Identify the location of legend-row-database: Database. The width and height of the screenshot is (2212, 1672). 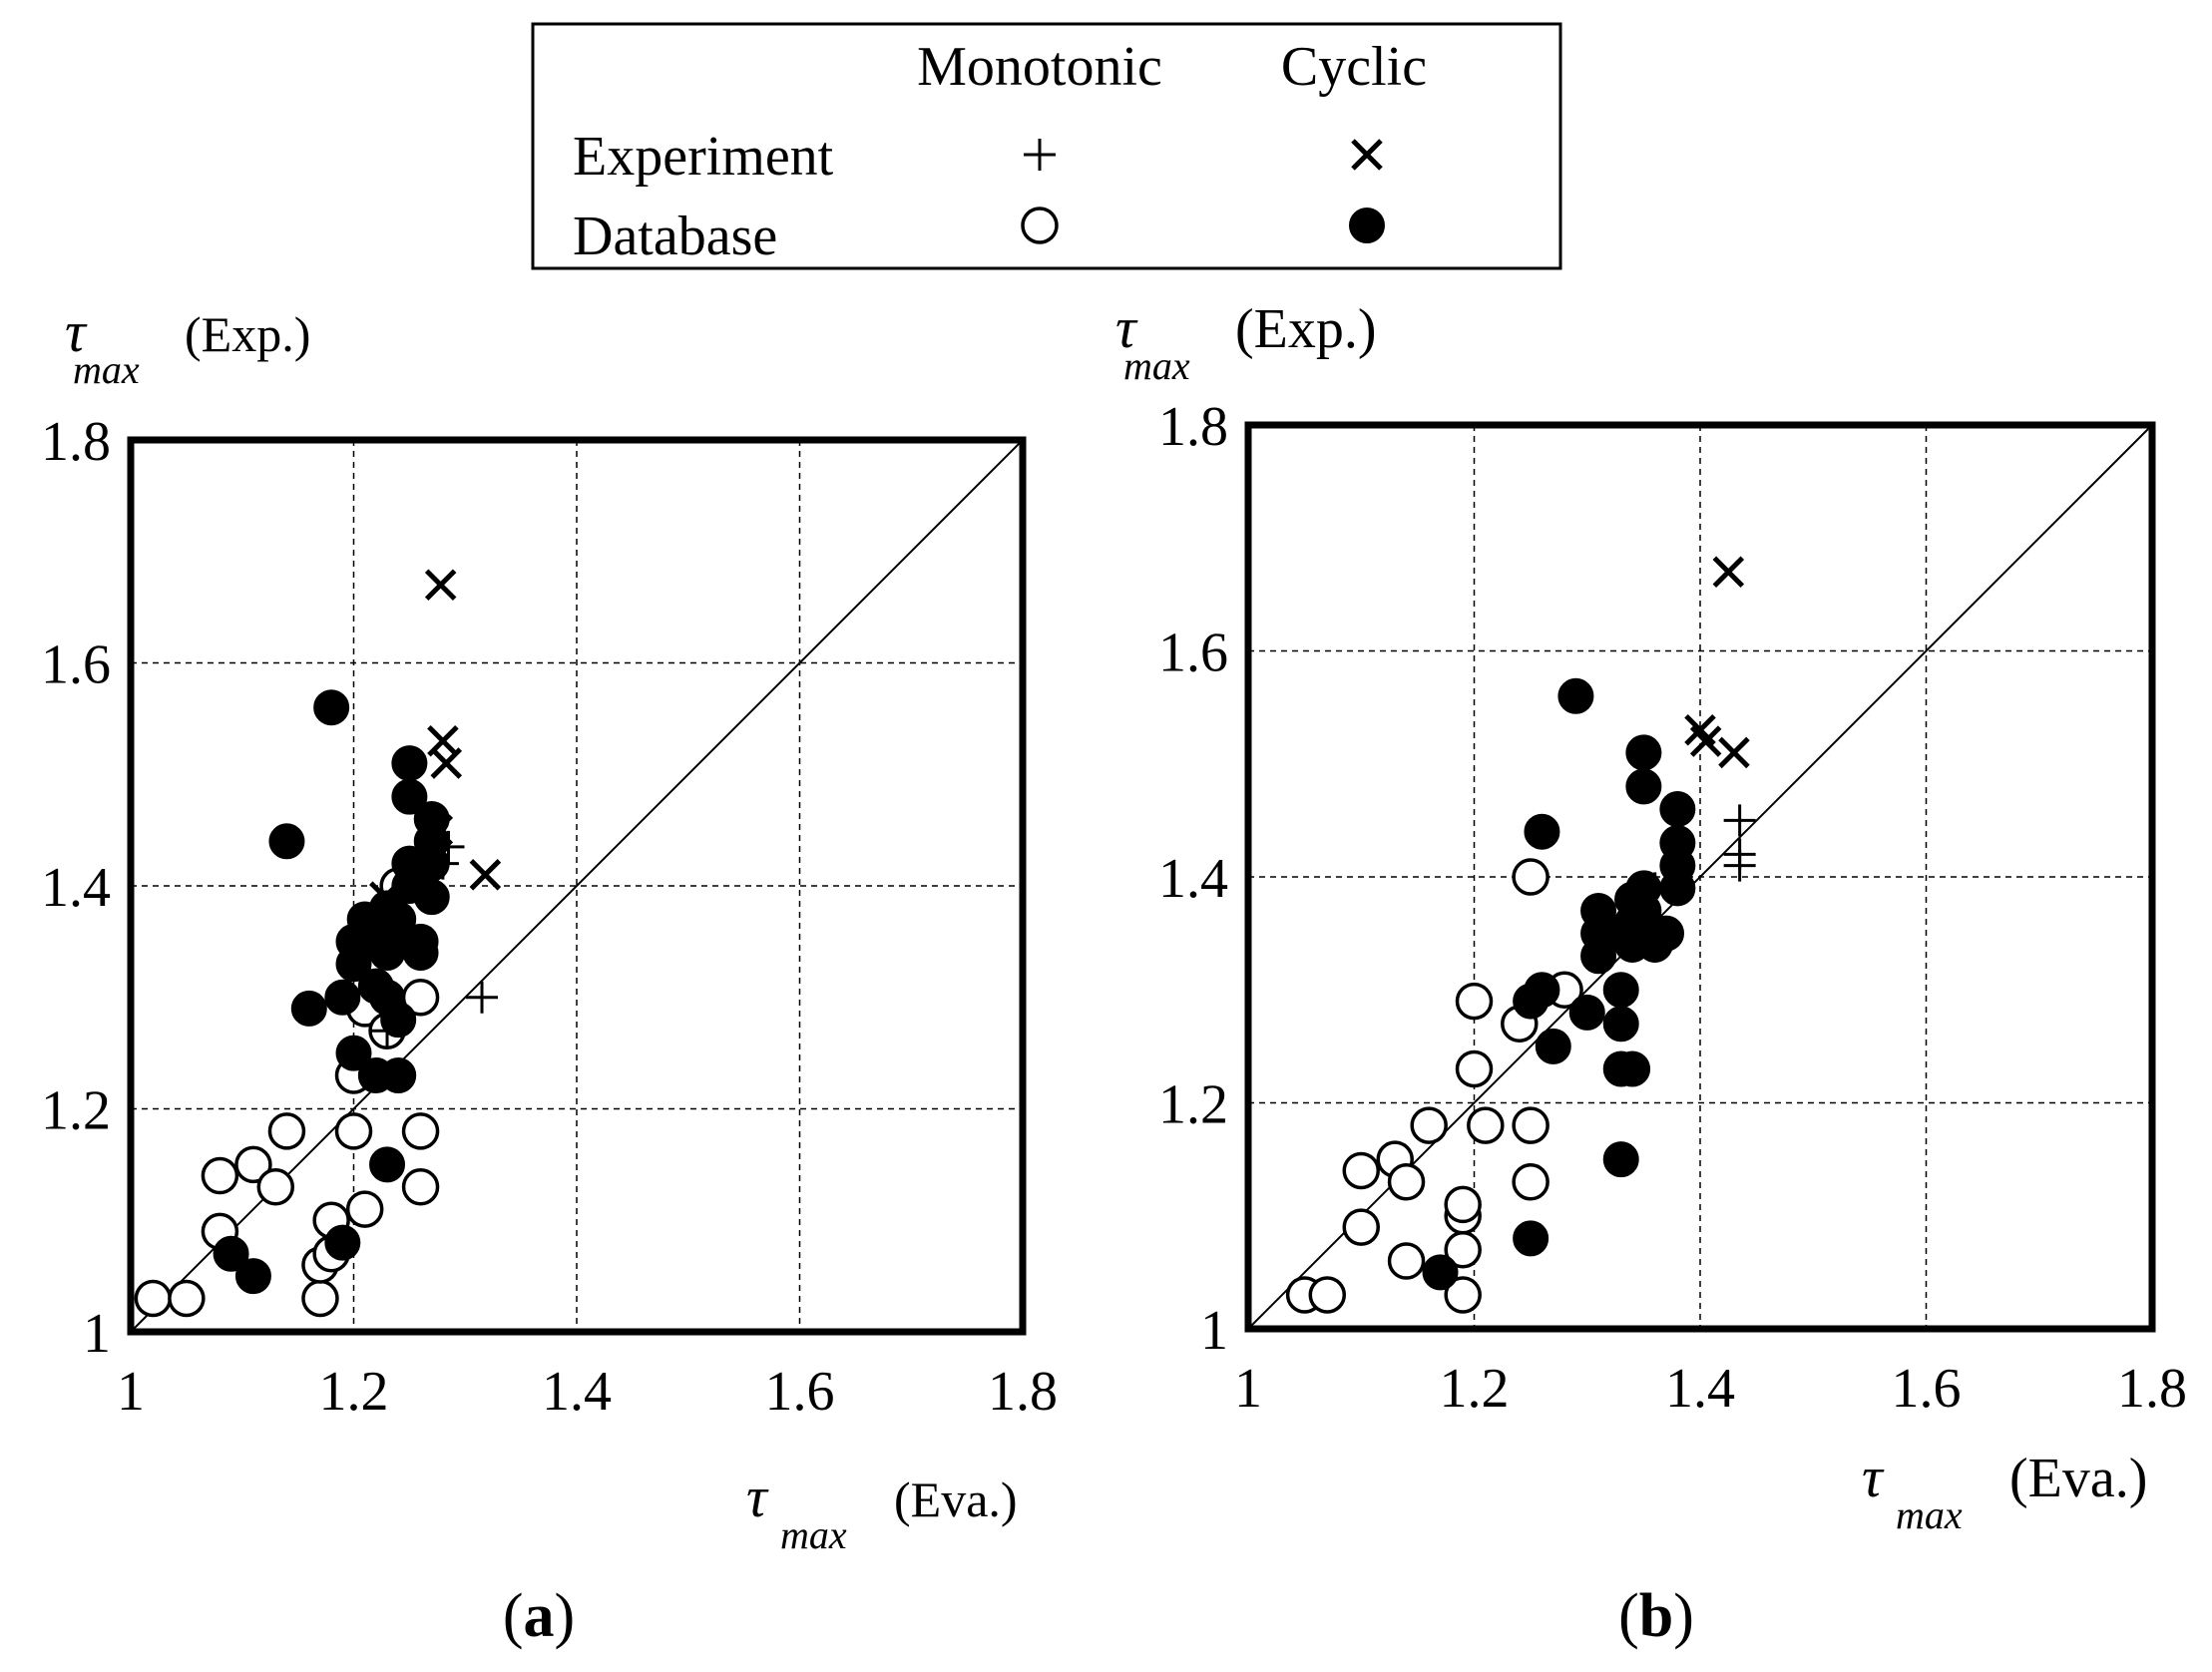
(675, 236).